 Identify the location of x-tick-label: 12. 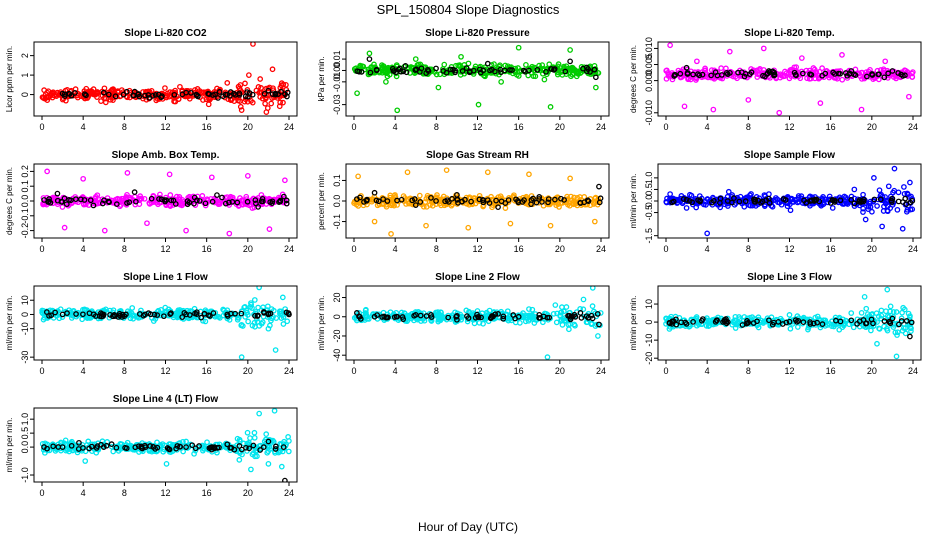
(165, 371).